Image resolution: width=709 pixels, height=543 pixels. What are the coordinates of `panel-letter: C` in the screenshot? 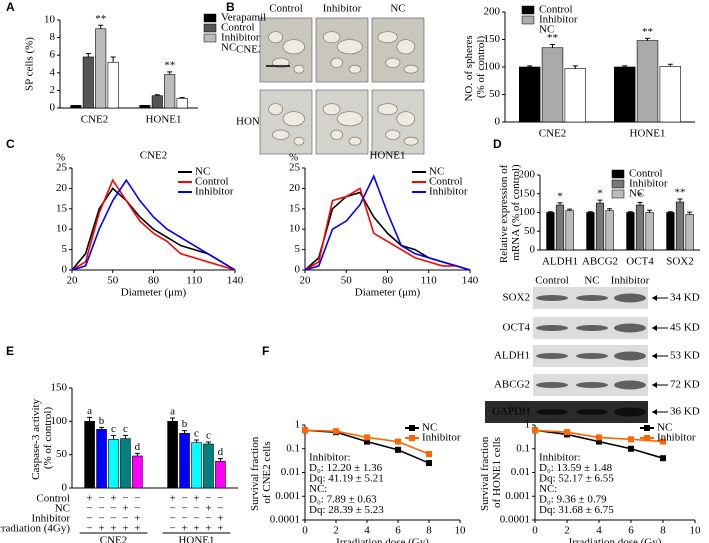 It's located at (10, 144).